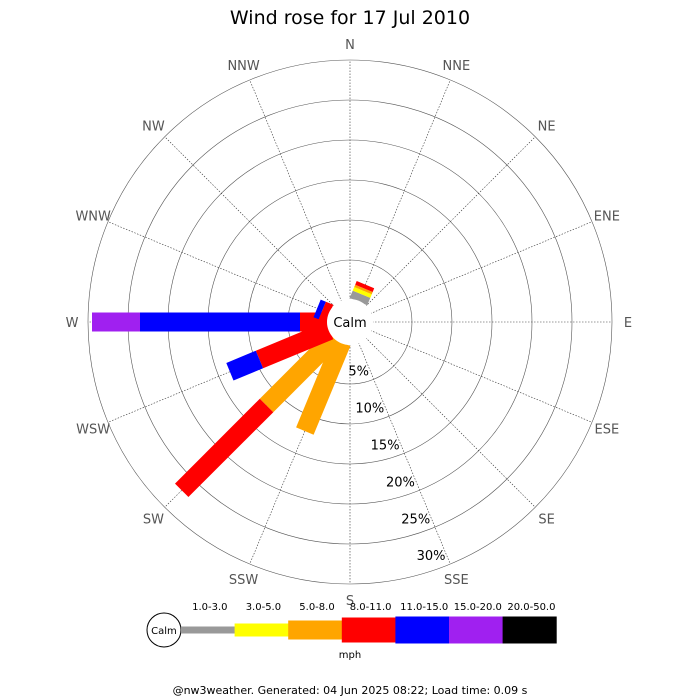 This screenshot has width=700, height=700. What do you see at coordinates (481, 267) in the screenshot?
I see `spoke-ene` at bounding box center [481, 267].